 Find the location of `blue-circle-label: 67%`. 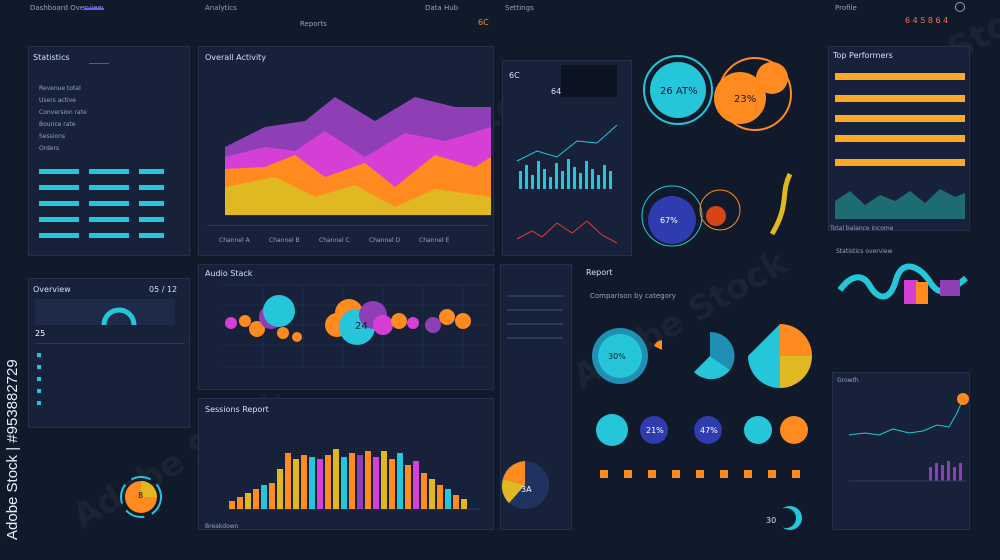

blue-circle-label: 67% is located at coordinates (669, 220).